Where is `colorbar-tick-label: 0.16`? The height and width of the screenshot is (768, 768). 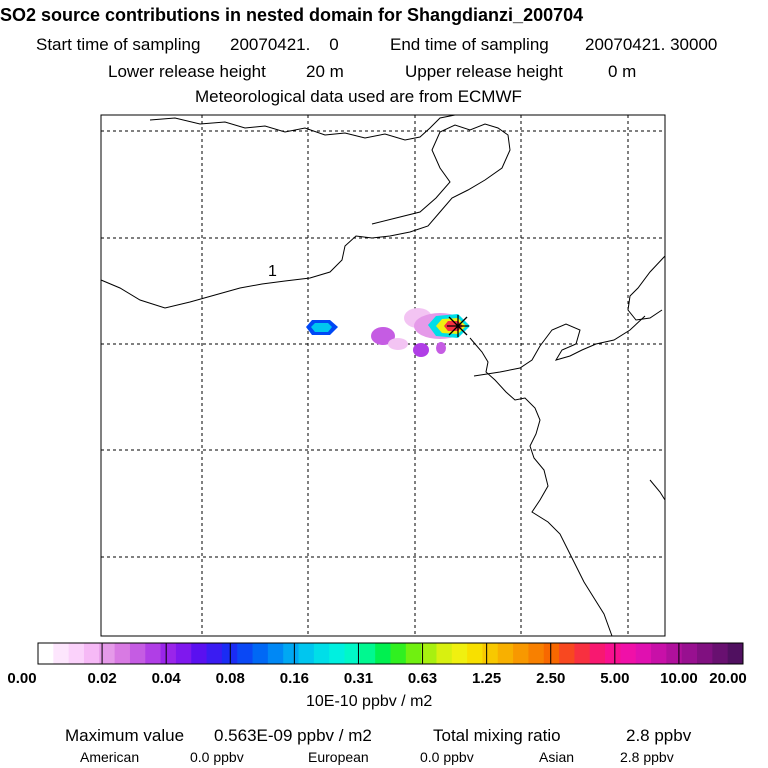
colorbar-tick-label: 0.16 is located at coordinates (294, 678).